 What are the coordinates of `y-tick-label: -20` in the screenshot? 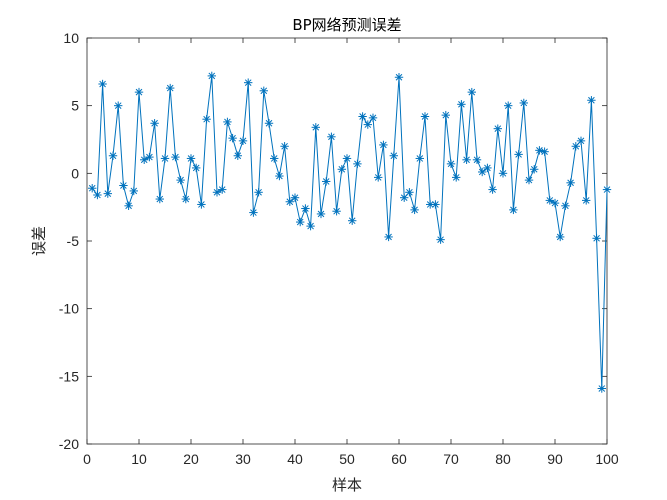 It's located at (69, 444).